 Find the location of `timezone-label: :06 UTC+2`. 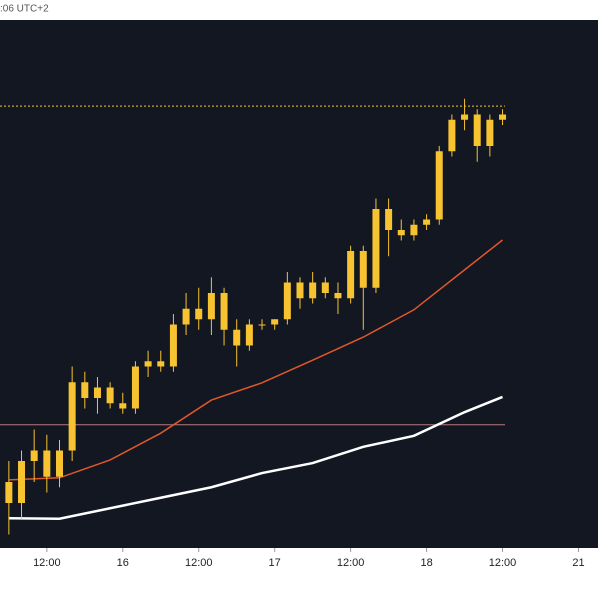

timezone-label: :06 UTC+2 is located at coordinates (24, 9).